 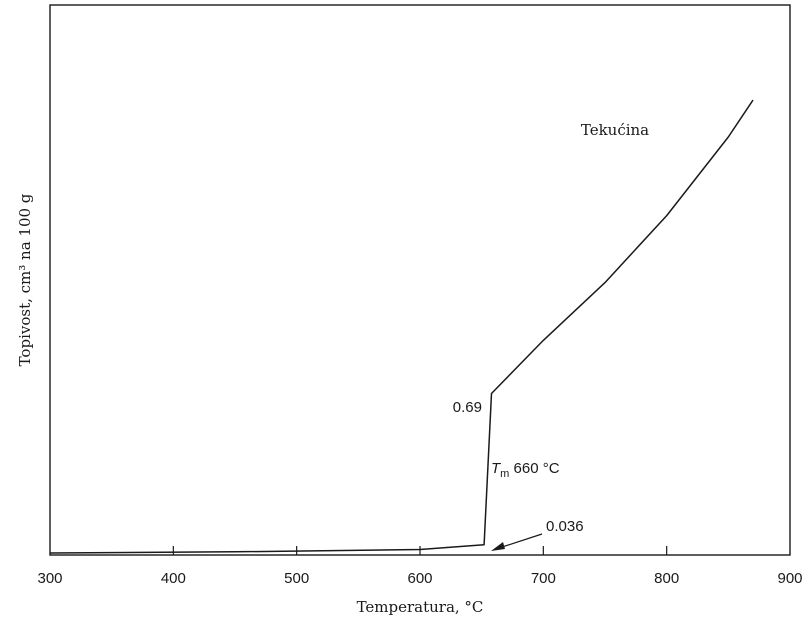 What do you see at coordinates (534, 468) in the screenshot?
I see `melting-point-value: 660 °C` at bounding box center [534, 468].